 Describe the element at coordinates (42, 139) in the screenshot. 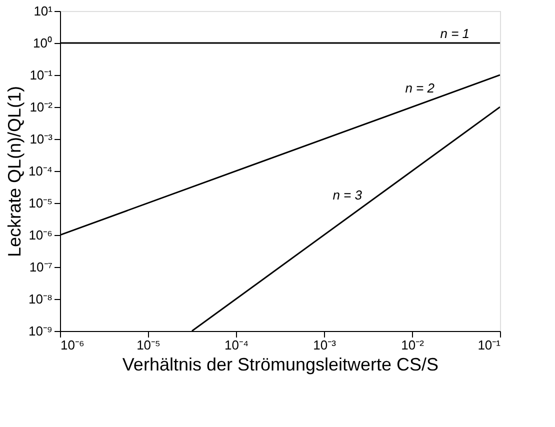

I see `y-tick-label: 10⁻³` at that location.